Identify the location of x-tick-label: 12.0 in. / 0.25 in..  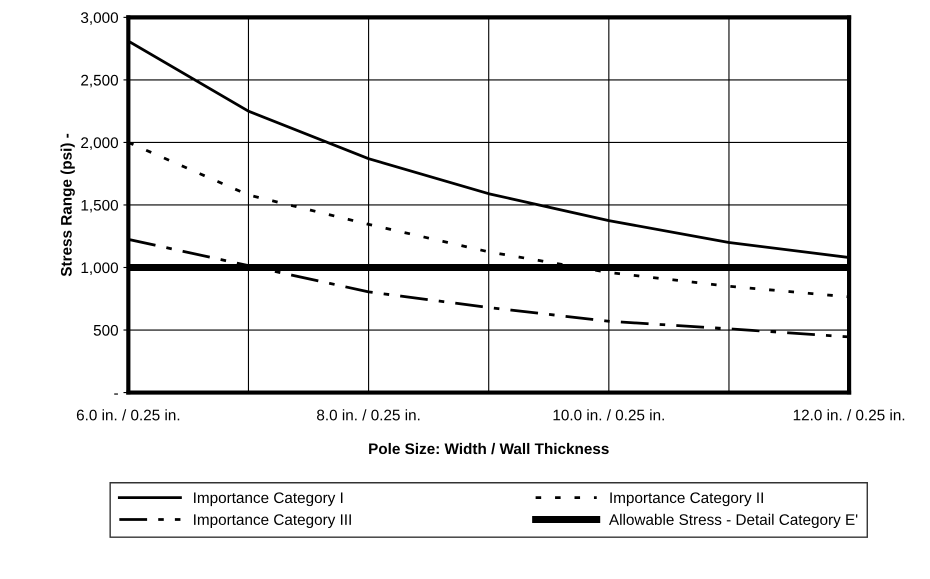
(849, 414).